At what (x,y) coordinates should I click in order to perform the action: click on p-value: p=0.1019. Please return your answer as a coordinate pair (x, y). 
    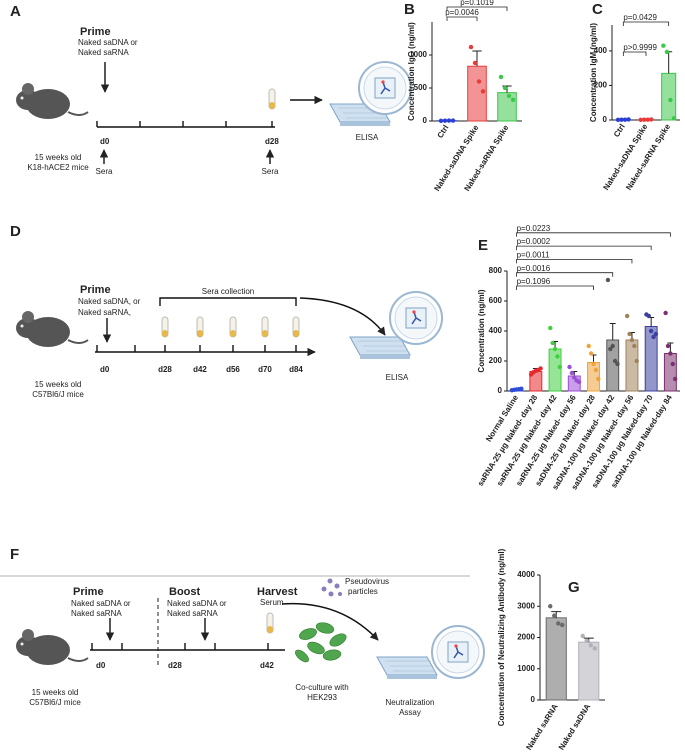
    Looking at the image, I should click on (477, 3).